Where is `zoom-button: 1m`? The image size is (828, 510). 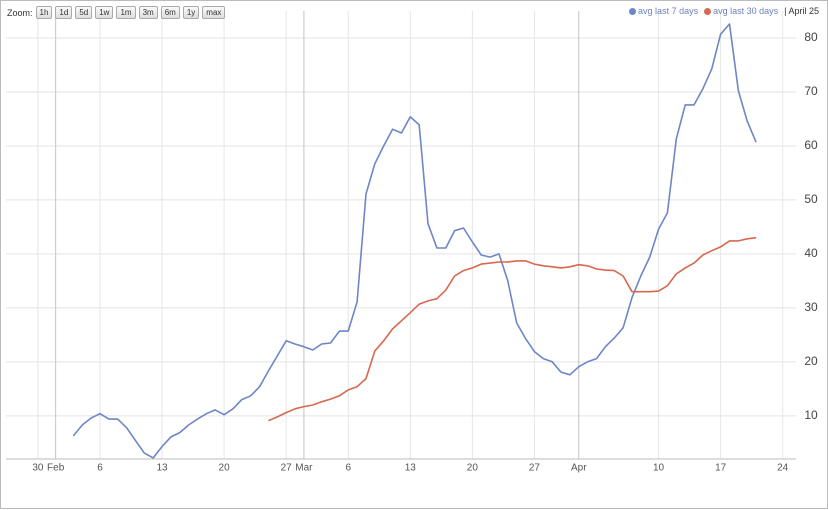 zoom-button: 1m is located at coordinates (126, 12).